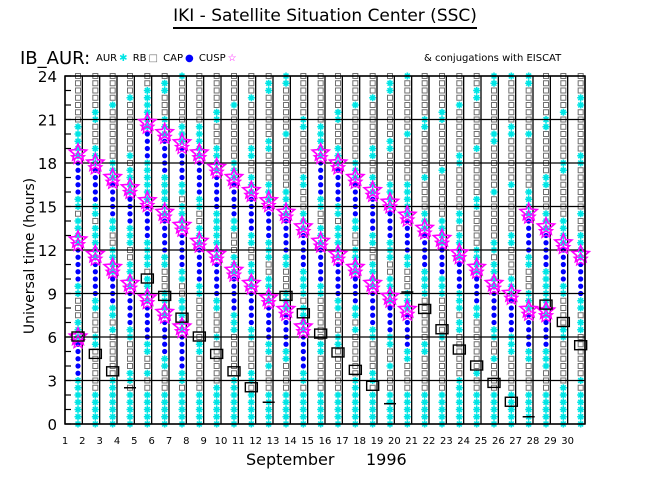 The width and height of the screenshot is (650, 500). Describe the element at coordinates (493, 58) in the screenshot. I see `conjugation-note: & conjugations with EISCAT` at that location.